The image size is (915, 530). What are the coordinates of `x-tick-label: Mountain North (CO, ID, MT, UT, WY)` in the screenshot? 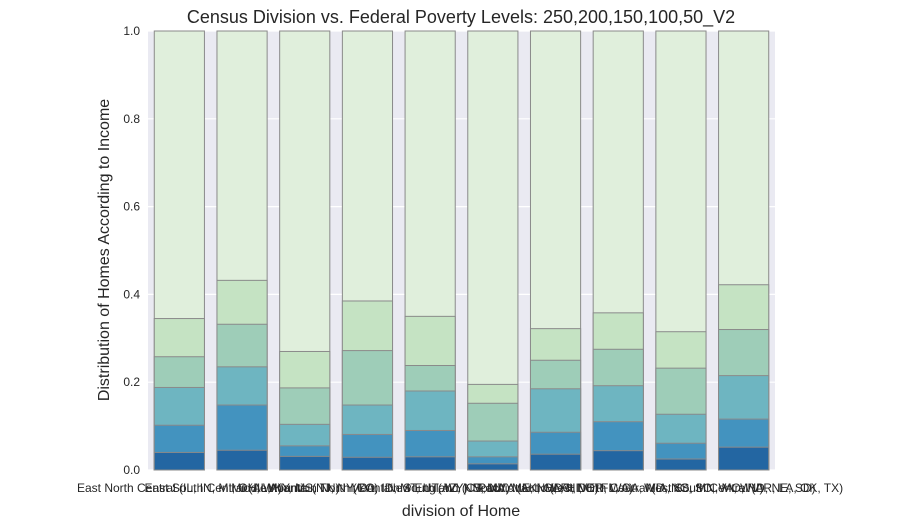 It's located at (367, 488).